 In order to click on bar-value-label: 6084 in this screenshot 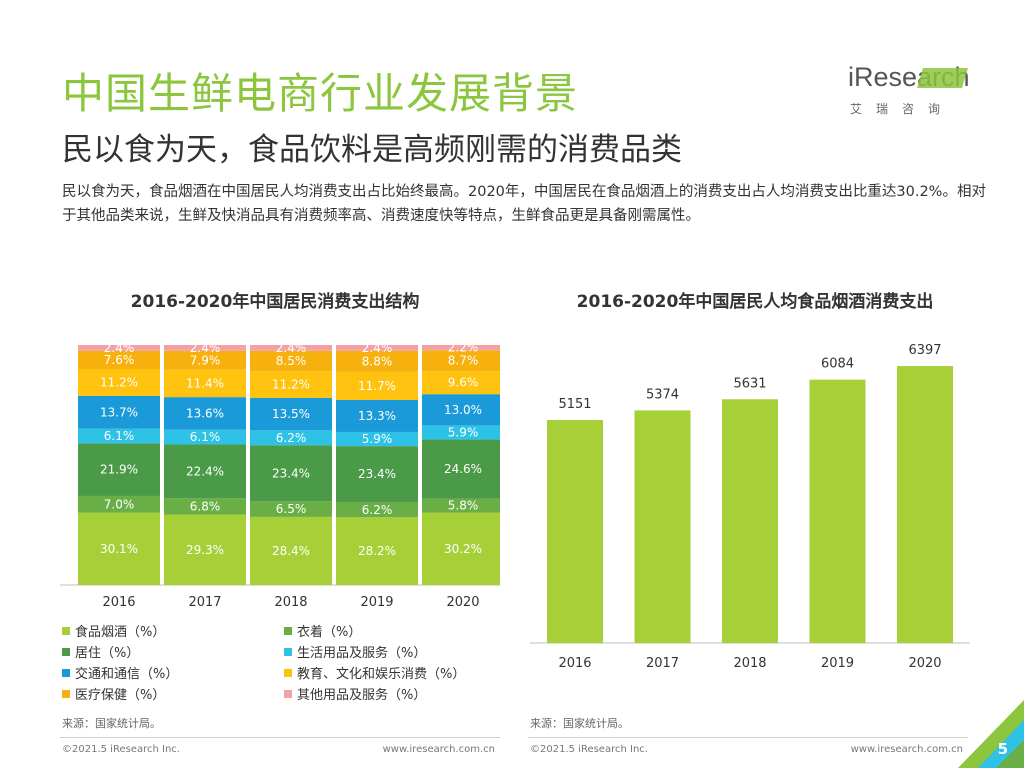, I will do `click(837, 364)`.